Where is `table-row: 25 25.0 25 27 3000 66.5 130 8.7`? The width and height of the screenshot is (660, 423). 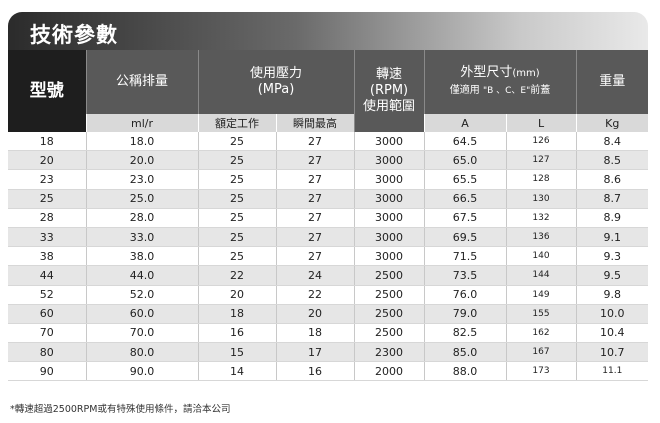
table-row: 25 25.0 25 27 3000 66.5 130 8.7 is located at coordinates (328, 199).